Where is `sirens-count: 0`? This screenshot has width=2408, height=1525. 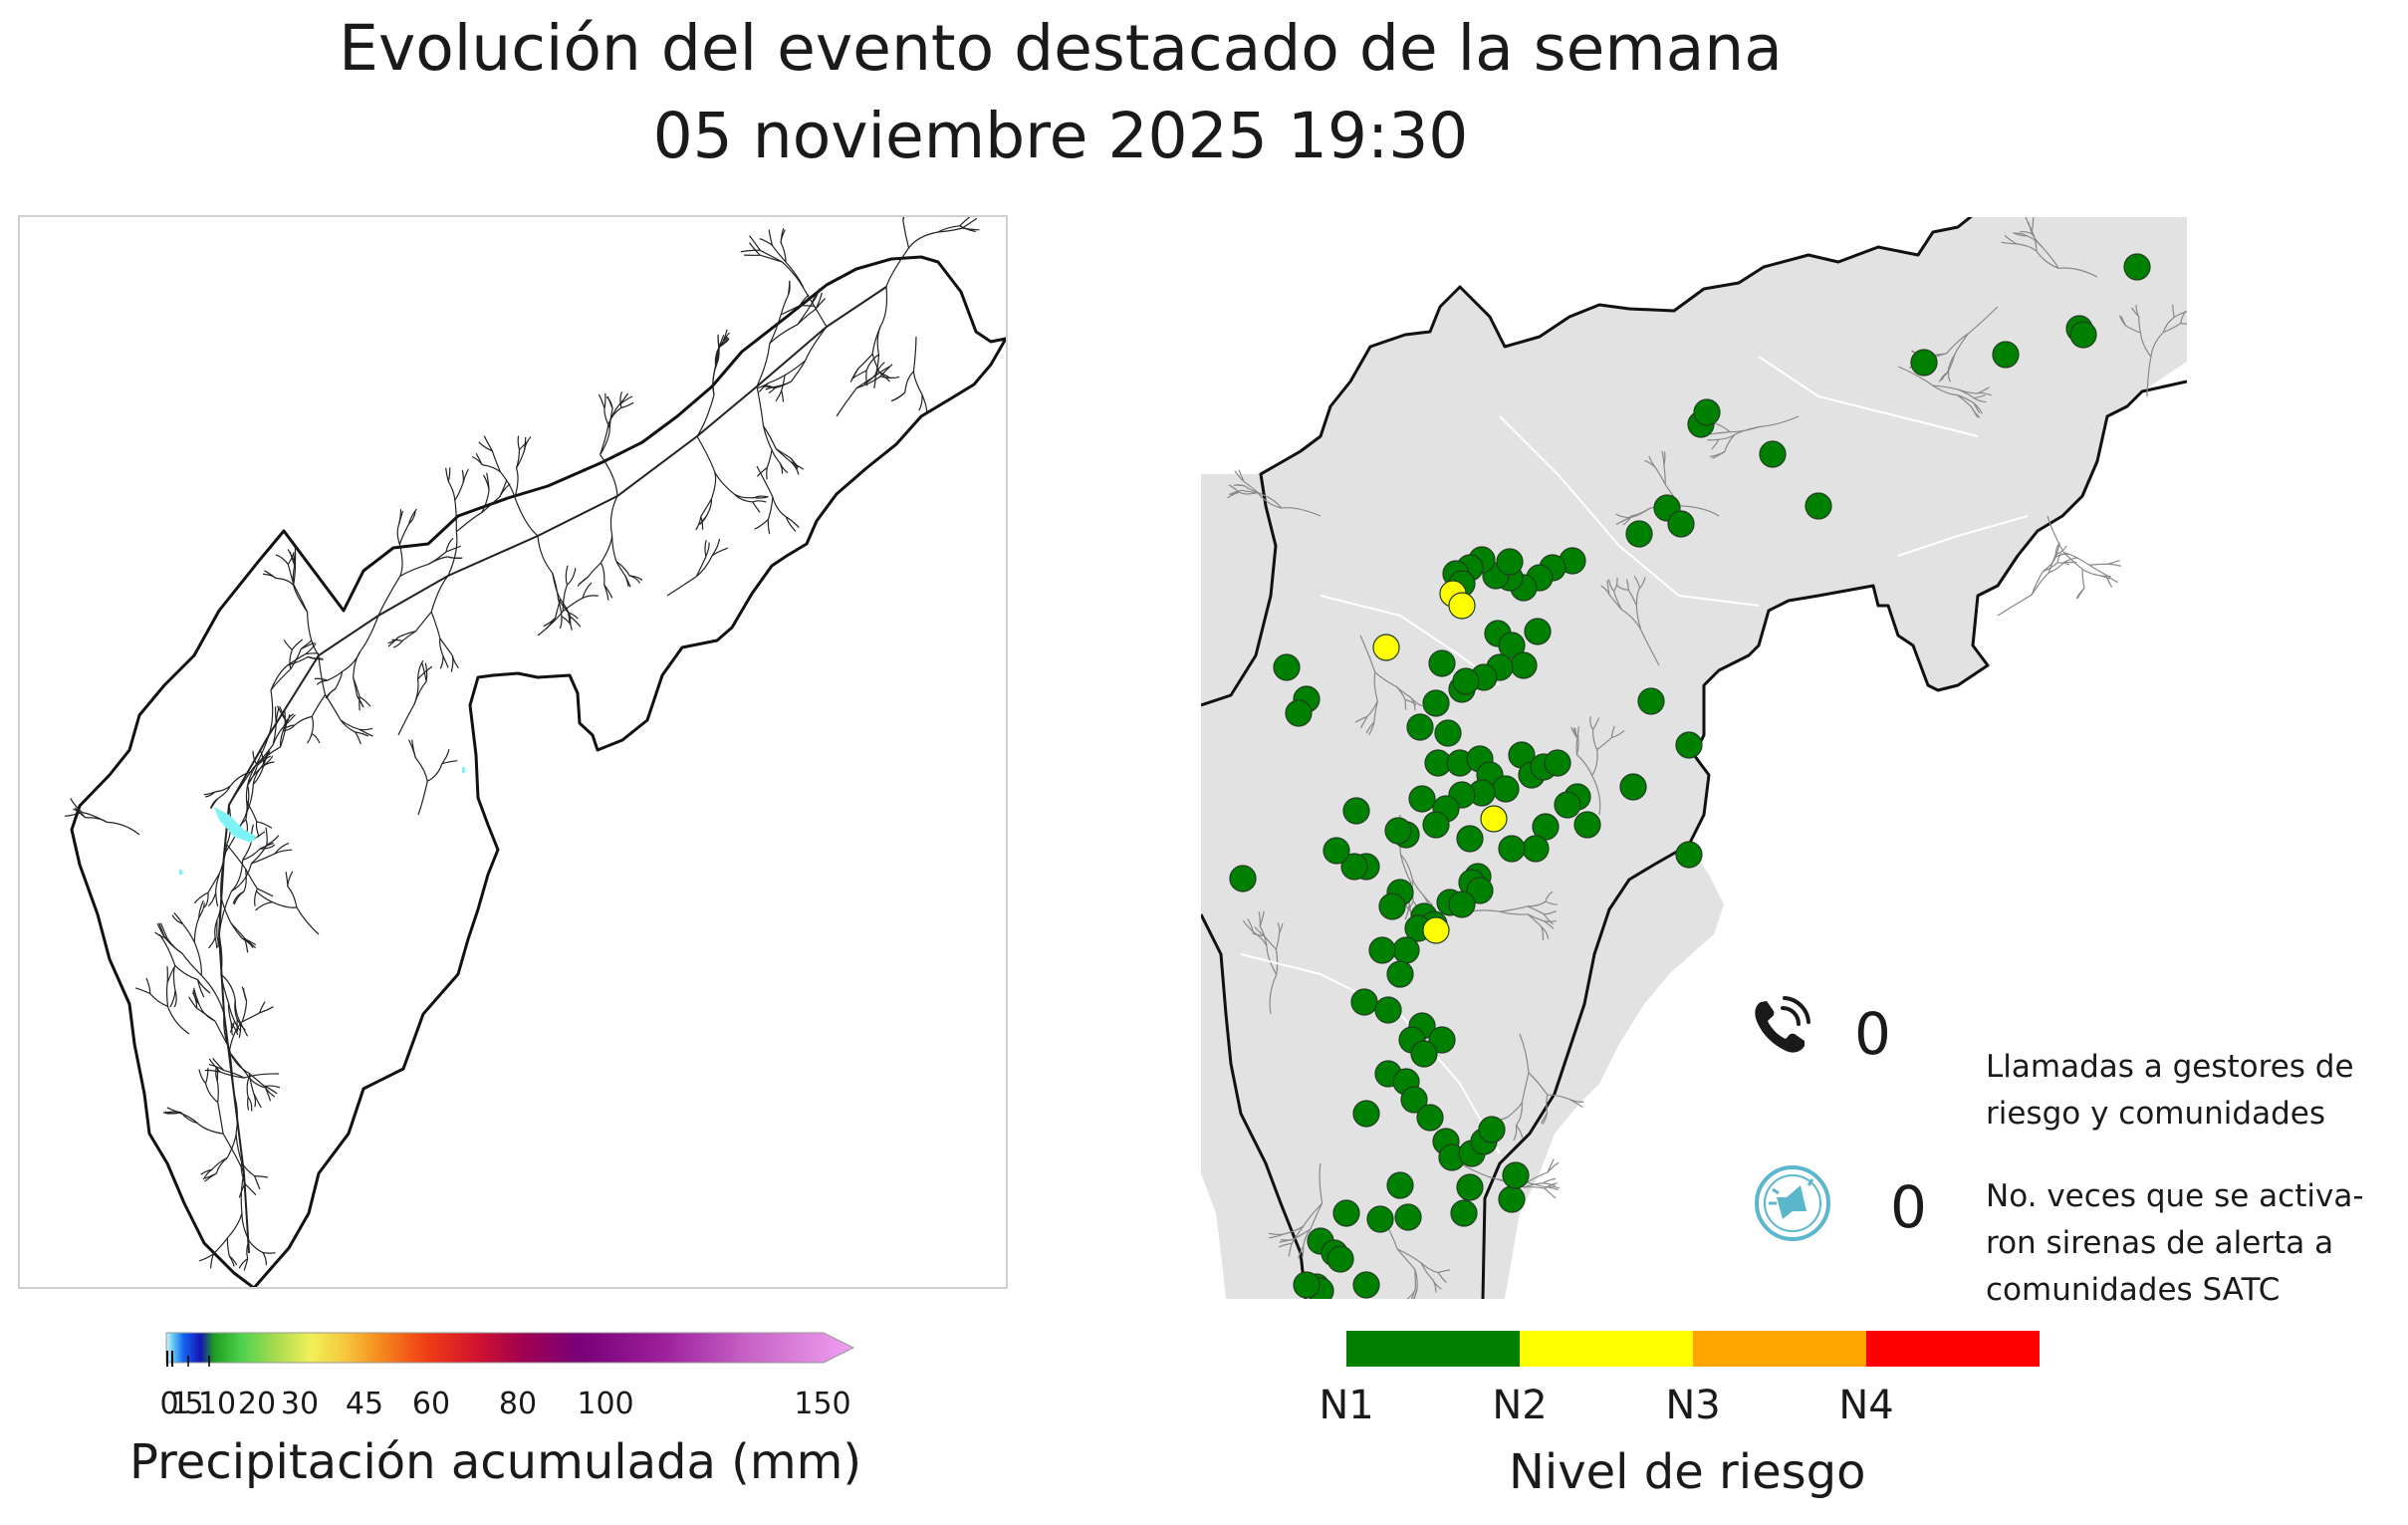
sirens-count: 0 is located at coordinates (1908, 1207).